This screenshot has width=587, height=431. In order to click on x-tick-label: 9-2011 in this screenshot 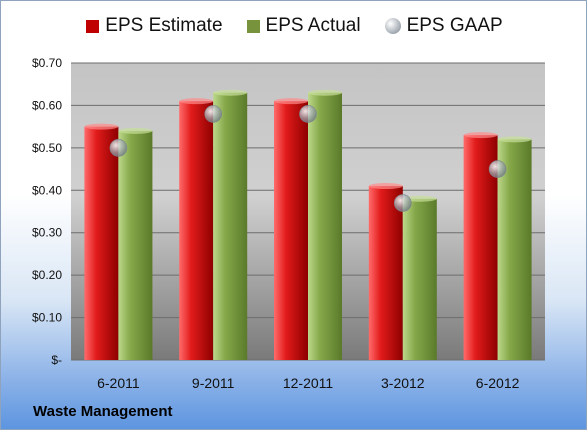, I will do `click(213, 383)`.